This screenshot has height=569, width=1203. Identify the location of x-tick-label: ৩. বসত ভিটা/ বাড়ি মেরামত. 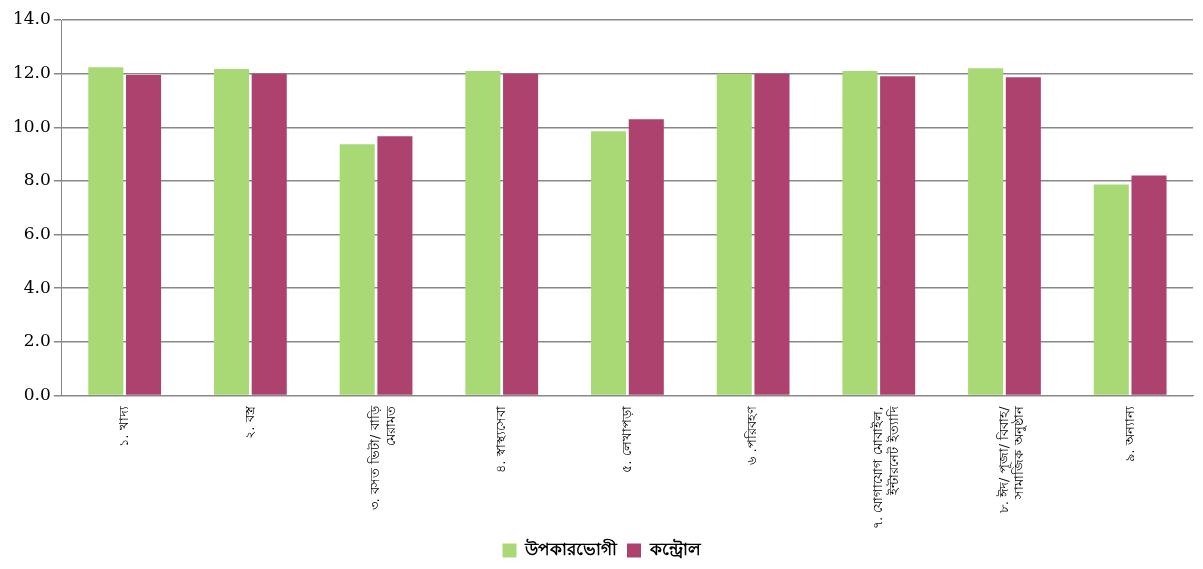
(383, 458).